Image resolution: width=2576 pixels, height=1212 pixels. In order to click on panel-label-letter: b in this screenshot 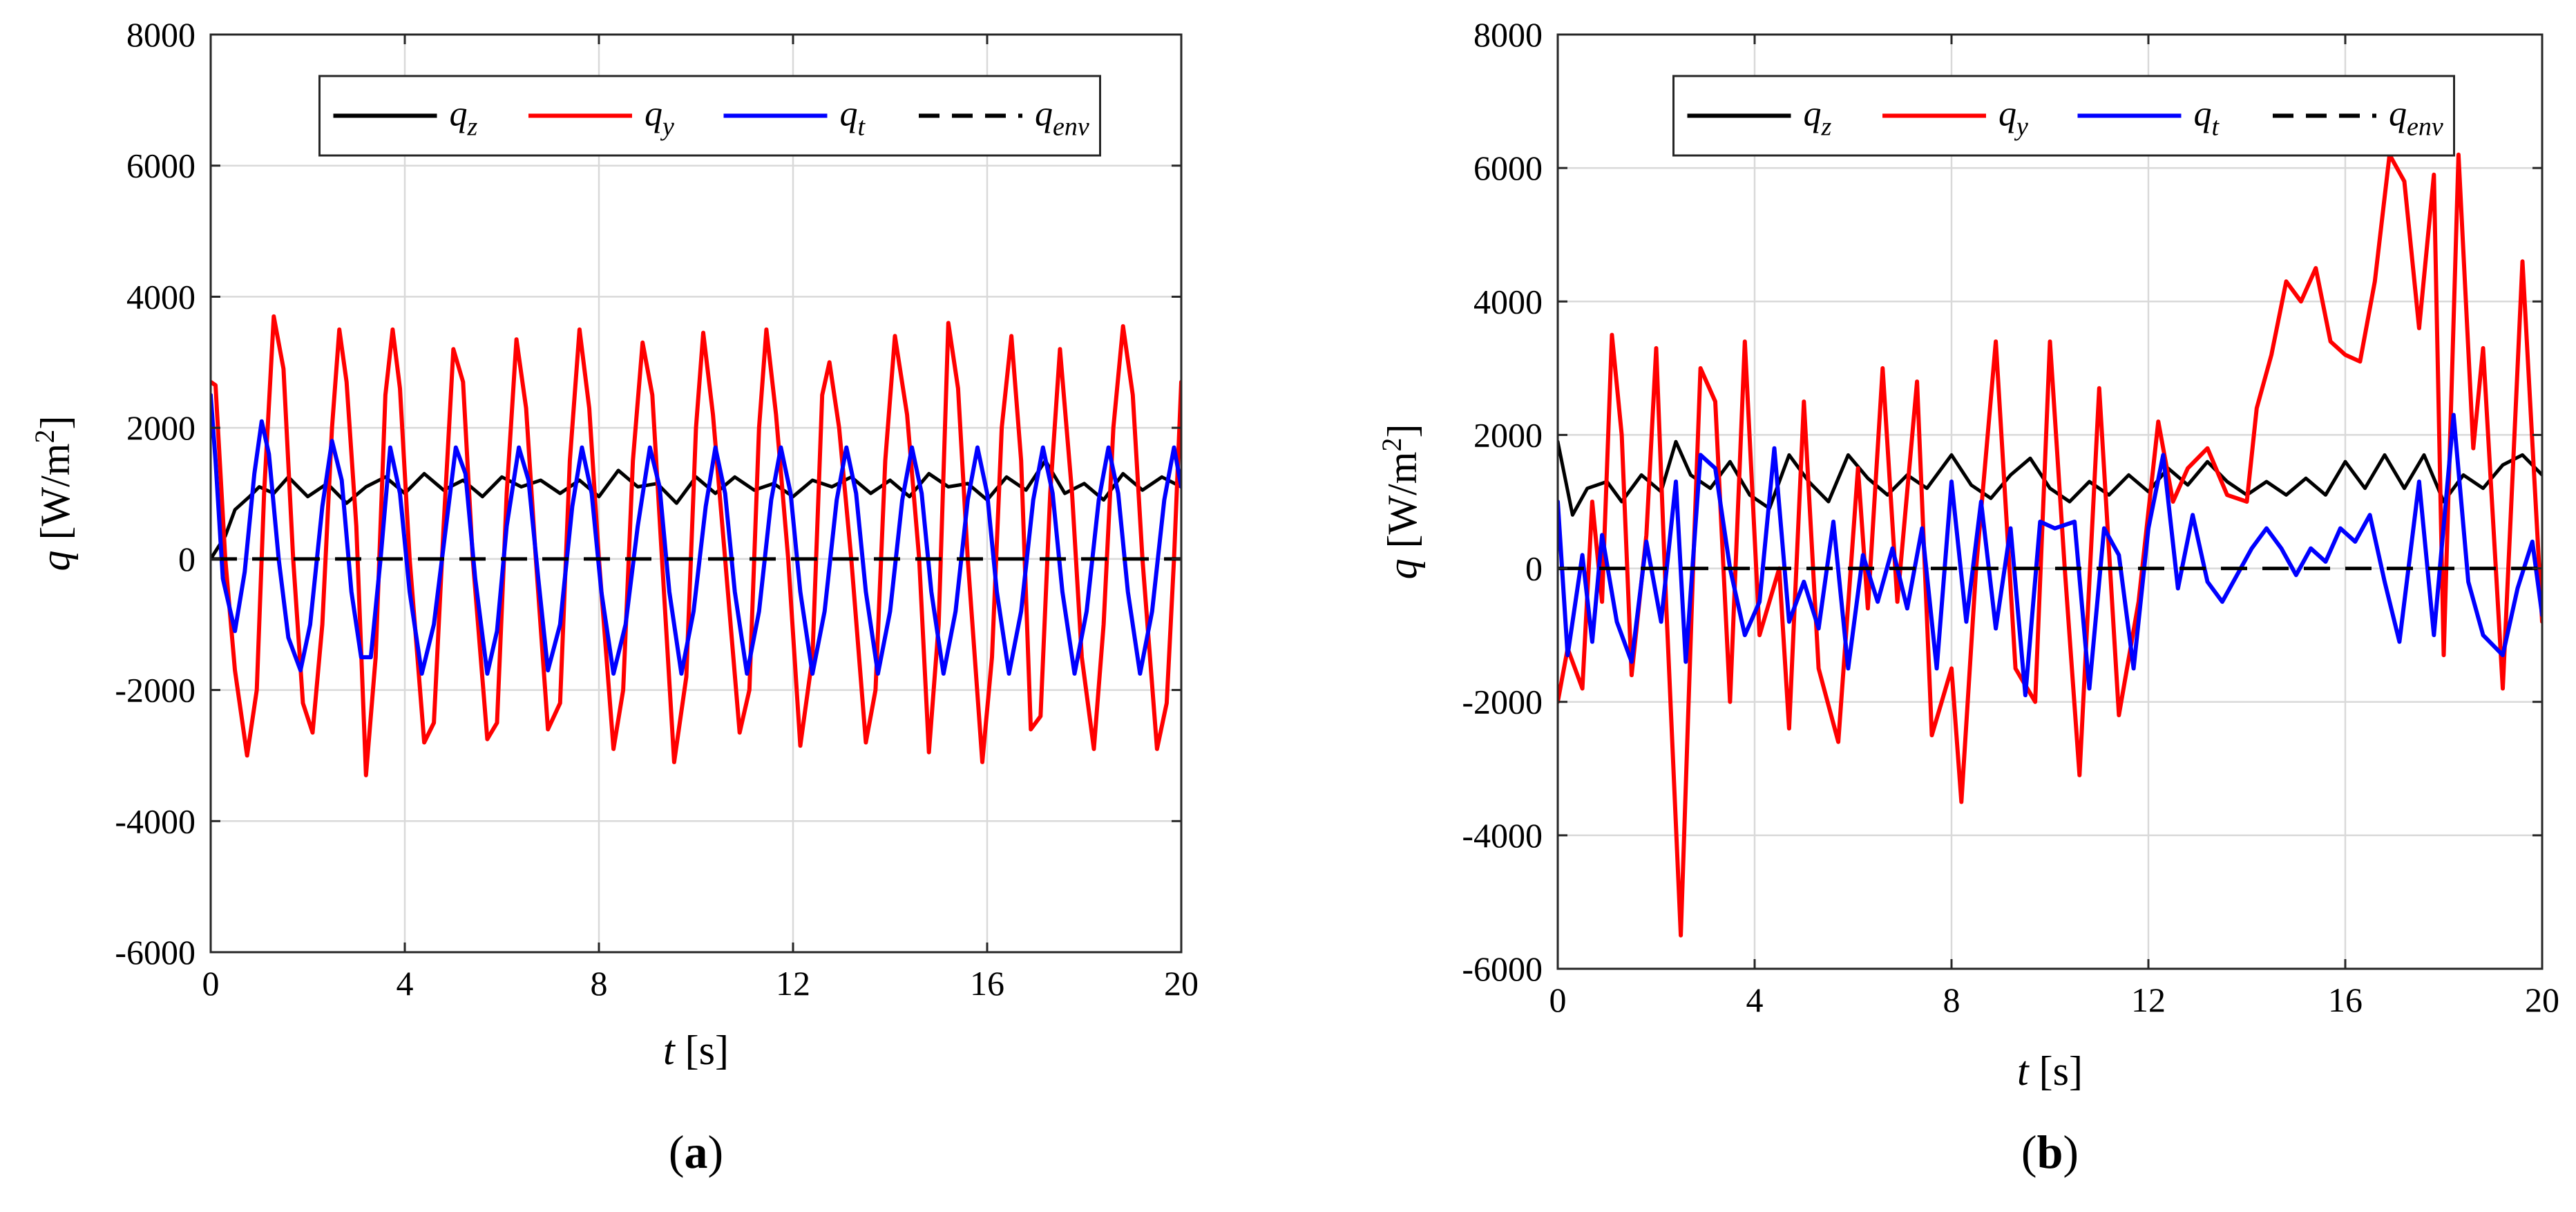, I will do `click(2050, 1152)`.